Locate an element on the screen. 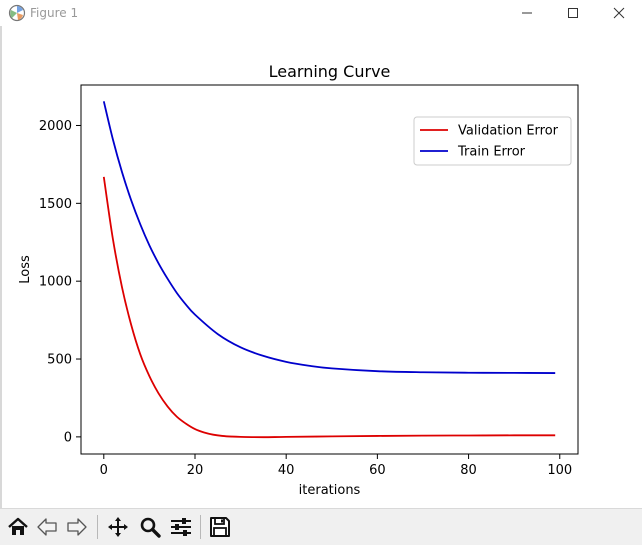 The width and height of the screenshot is (642, 545). window-titlebar: Figure 1 is located at coordinates (321, 13).